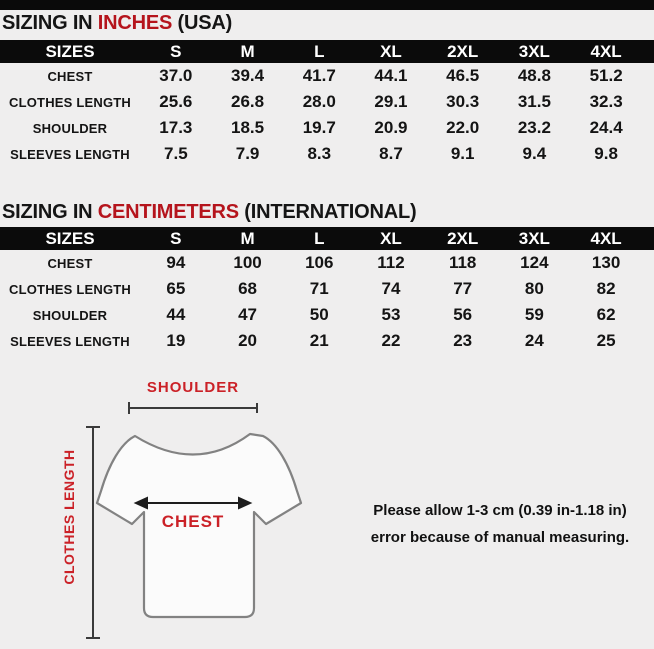 This screenshot has height=649, width=654. I want to click on size-value: 48.8, so click(534, 75).